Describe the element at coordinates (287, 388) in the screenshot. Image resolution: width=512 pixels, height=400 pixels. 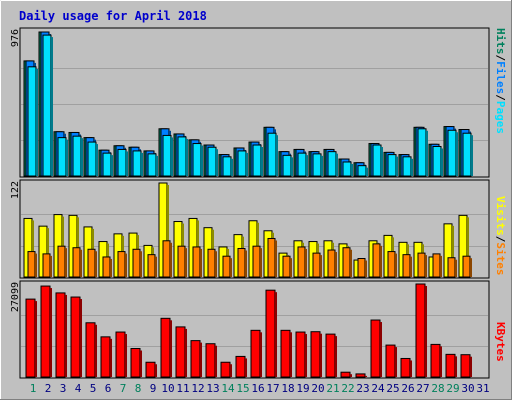
I see `day-label: 18` at that location.